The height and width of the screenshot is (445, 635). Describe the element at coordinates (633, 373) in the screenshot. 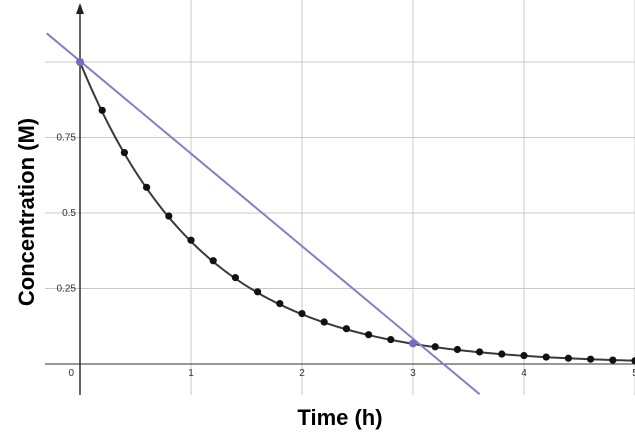

I see `x-tick-label: 5` at that location.